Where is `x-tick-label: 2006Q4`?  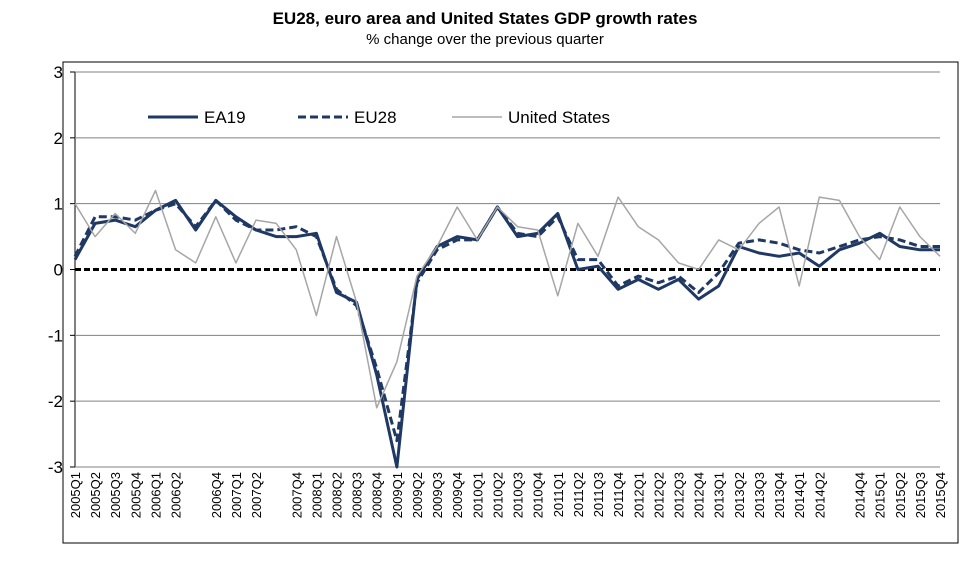
x-tick-label: 2006Q4 is located at coordinates (216, 495).